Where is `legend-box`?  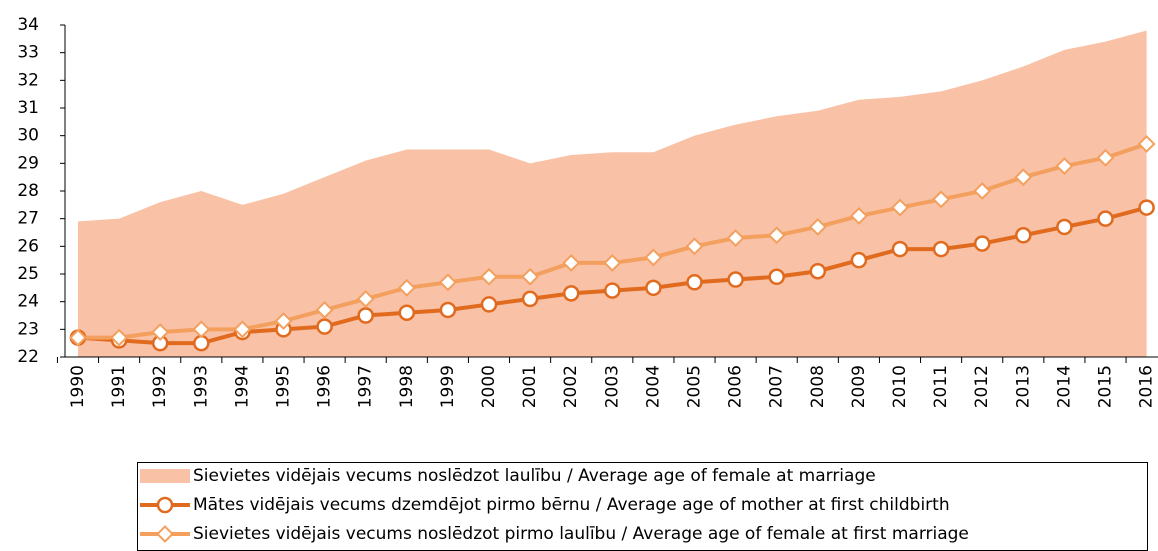 legend-box is located at coordinates (642, 506).